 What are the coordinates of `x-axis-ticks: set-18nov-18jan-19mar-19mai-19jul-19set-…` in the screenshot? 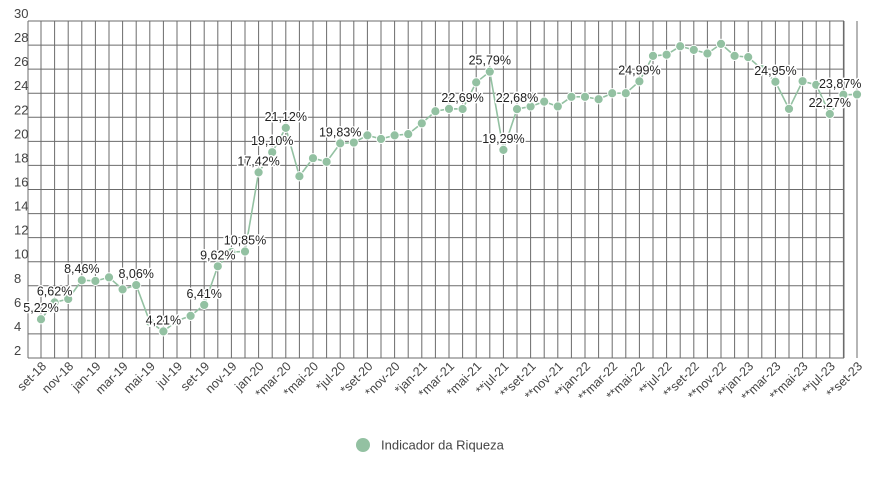 It's located at (440, 381).